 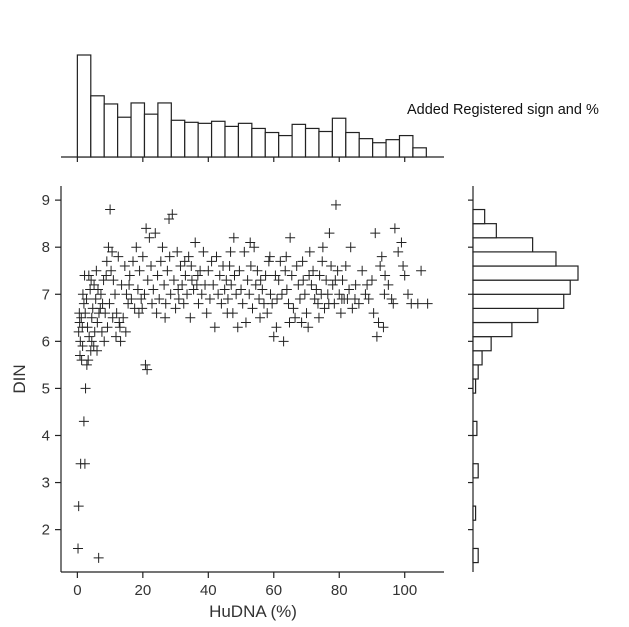 What do you see at coordinates (46, 341) in the screenshot?
I see `y-tick-label: 6` at bounding box center [46, 341].